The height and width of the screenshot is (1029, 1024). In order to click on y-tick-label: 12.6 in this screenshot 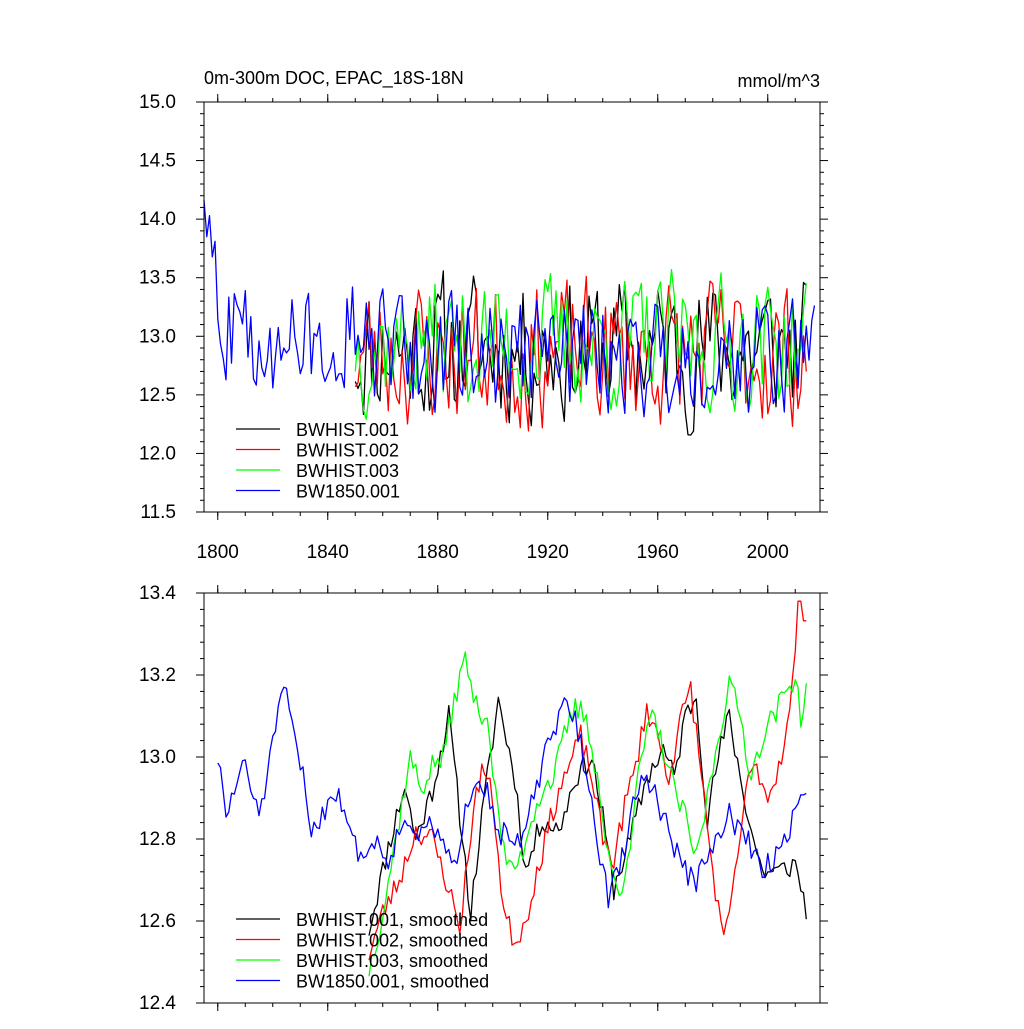, I will do `click(157, 921)`.